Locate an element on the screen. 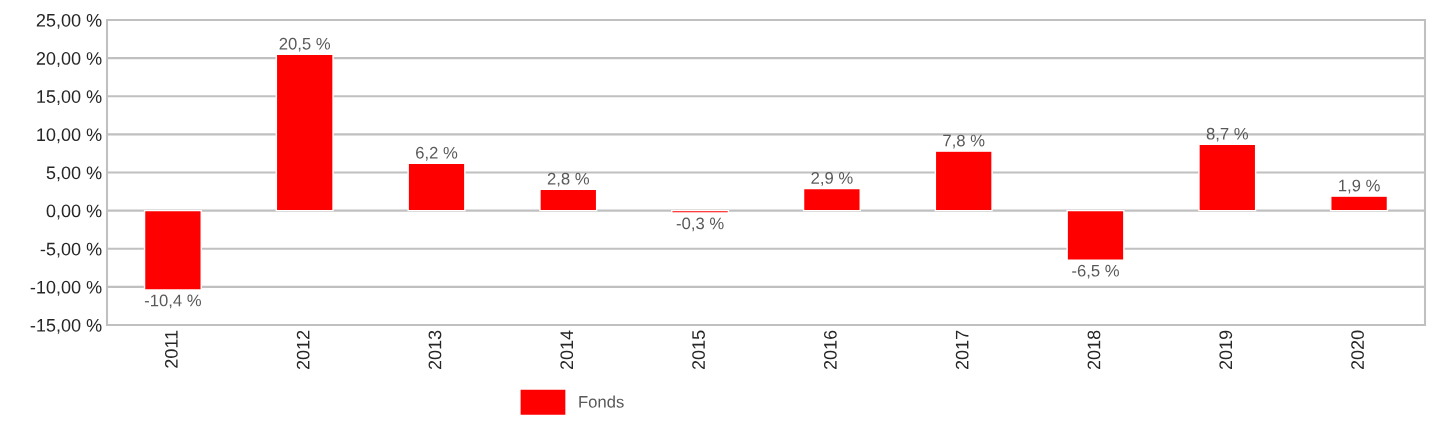 Image resolution: width=1432 pixels, height=429 pixels. data-label: 7,8 % is located at coordinates (964, 141).